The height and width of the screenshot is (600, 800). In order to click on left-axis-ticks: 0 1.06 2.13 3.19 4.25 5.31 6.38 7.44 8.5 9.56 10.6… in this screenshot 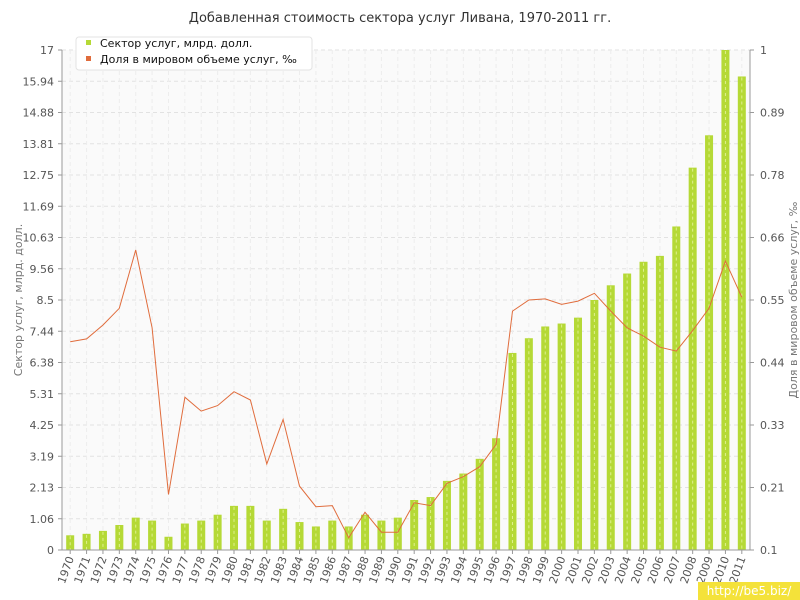, I will do `click(42, 300)`.